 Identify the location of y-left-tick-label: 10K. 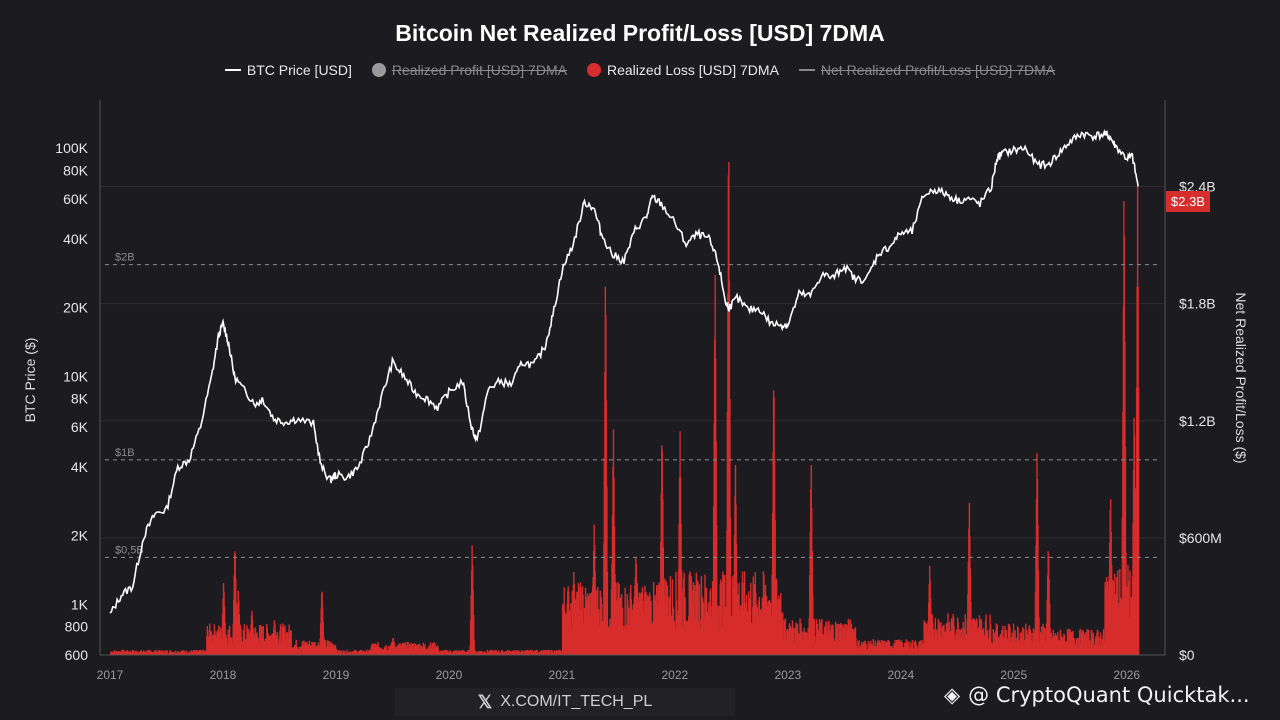
(76, 376).